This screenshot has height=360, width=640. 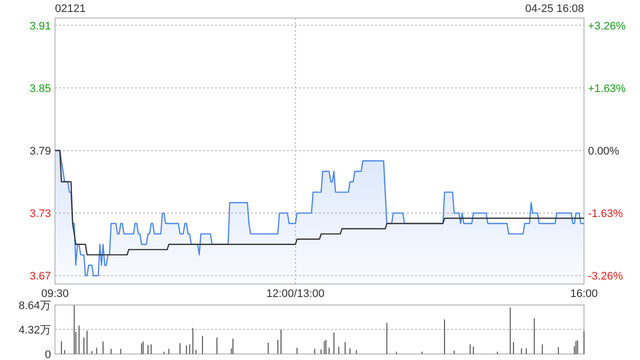 I want to click on y2-tick-label: 0.00%, so click(x=604, y=151).